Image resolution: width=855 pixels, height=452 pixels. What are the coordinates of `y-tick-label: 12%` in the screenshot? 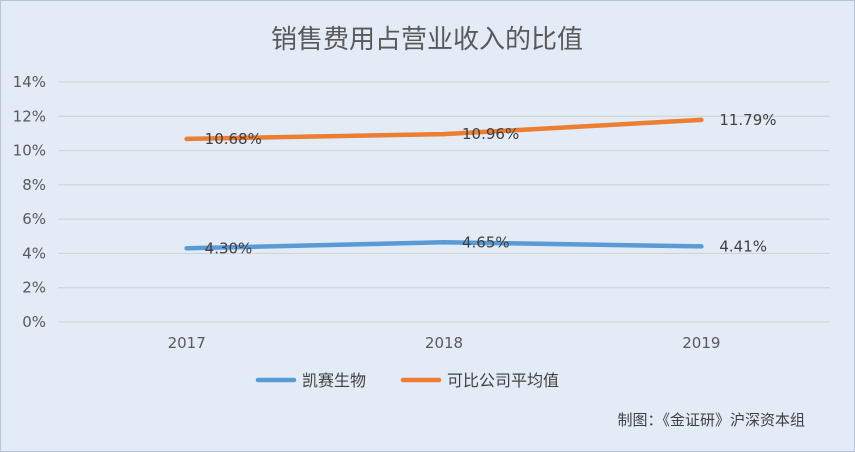 It's located at (29, 116).